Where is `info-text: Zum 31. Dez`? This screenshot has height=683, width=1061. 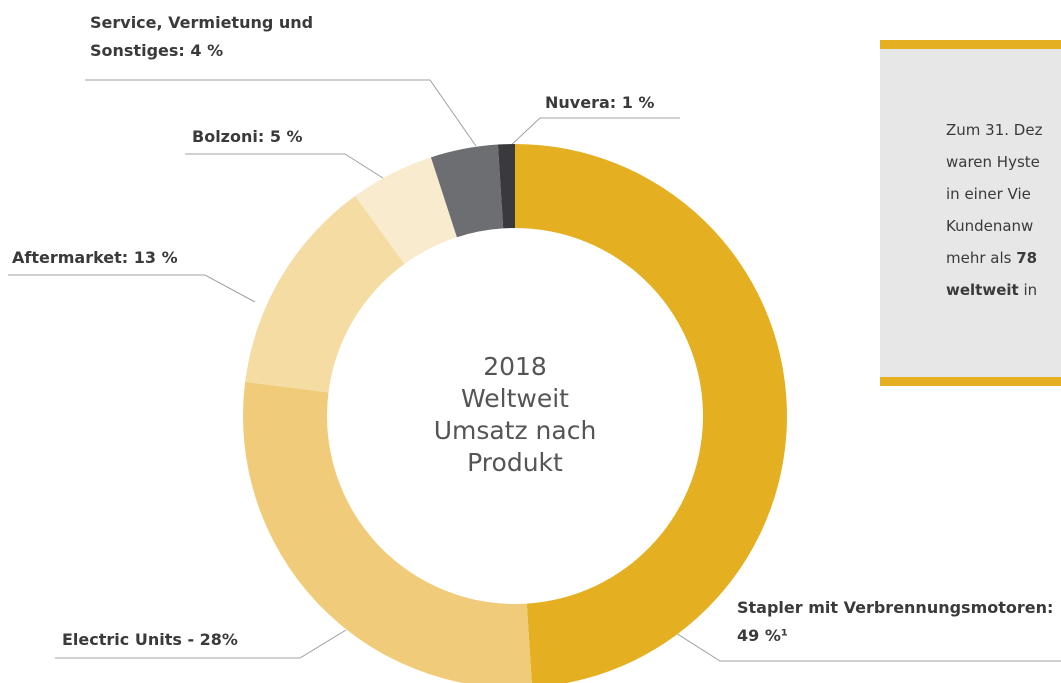 info-text: Zum 31. Dez is located at coordinates (994, 130).